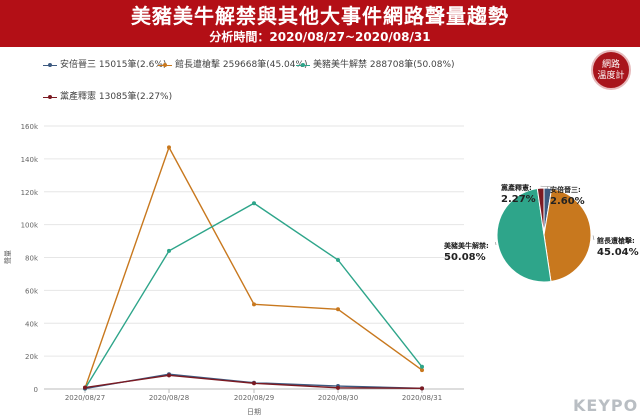  Describe the element at coordinates (85, 398) in the screenshot. I see `x-tick-label: 2020/08/27` at that location.